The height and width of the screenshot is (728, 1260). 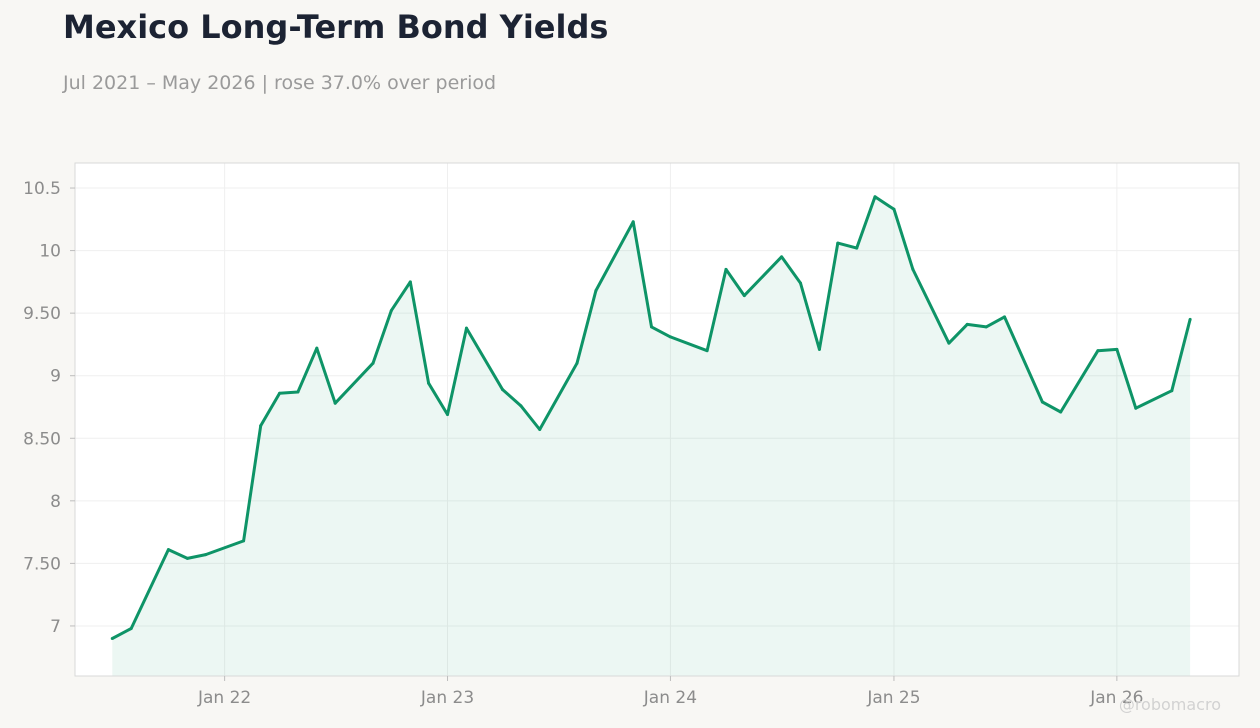 What do you see at coordinates (55, 377) in the screenshot?
I see `y-tick-label: 9` at bounding box center [55, 377].